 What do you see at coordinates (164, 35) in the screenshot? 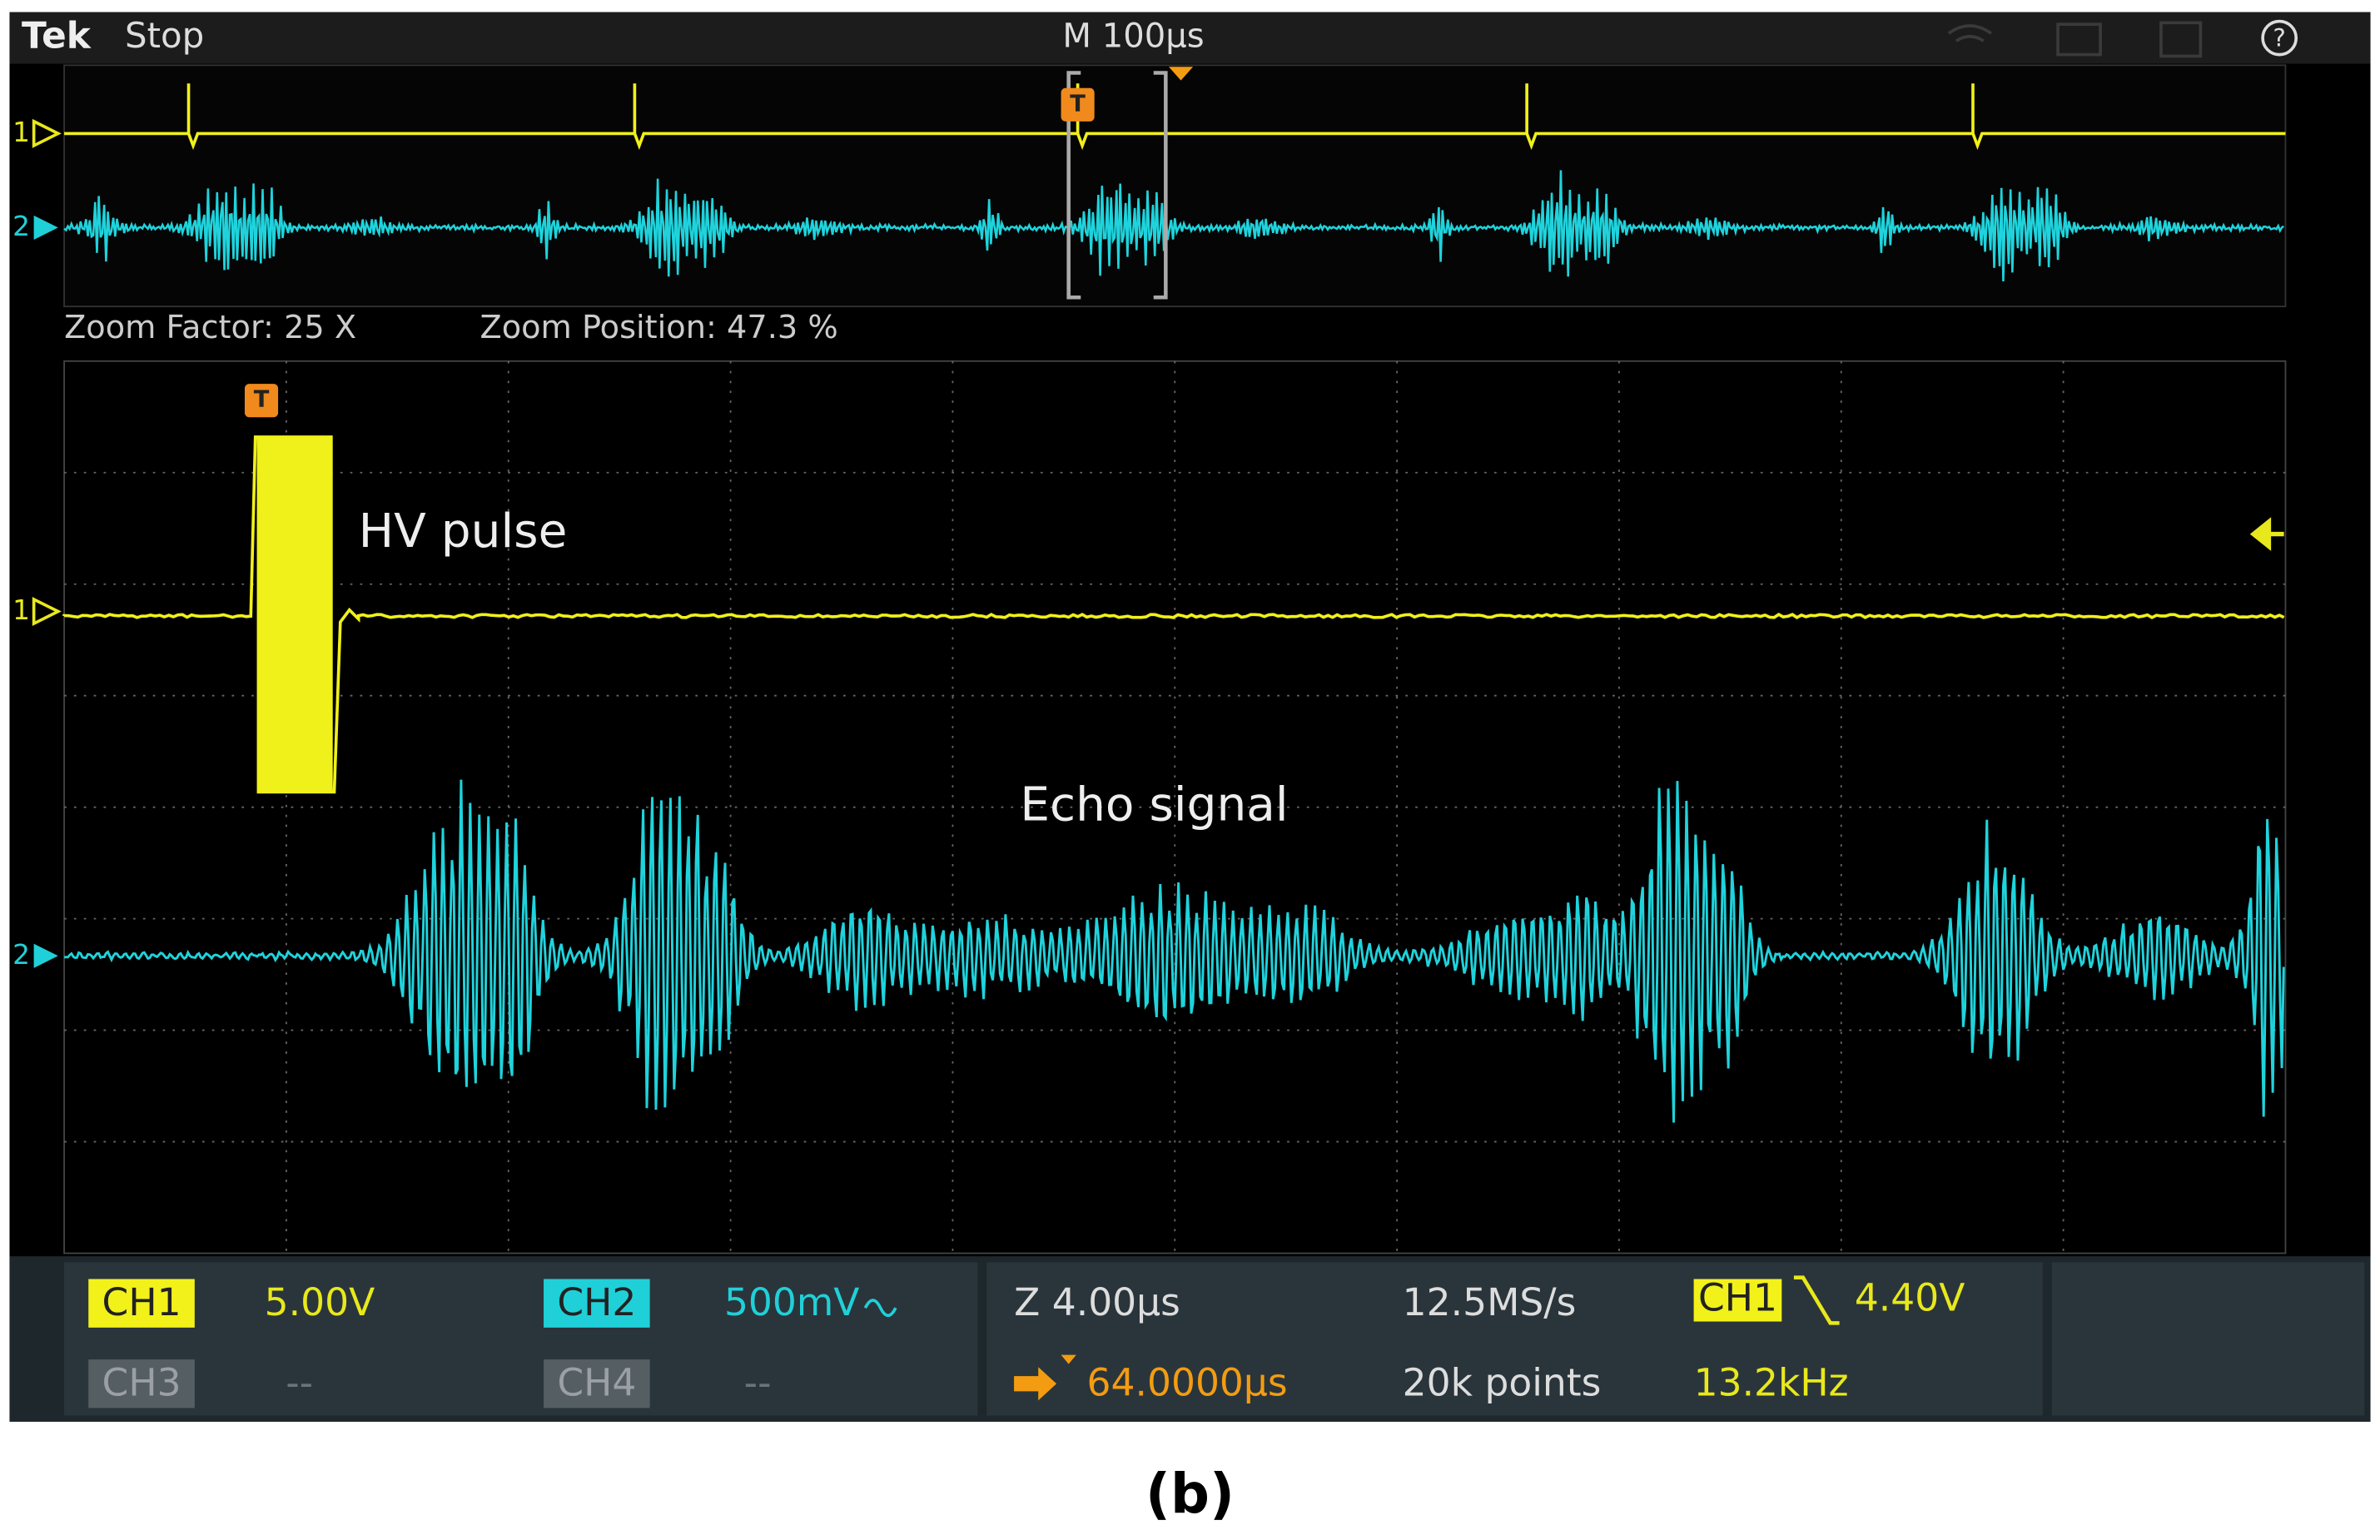
I see `acq-state: Stop` at bounding box center [164, 35].